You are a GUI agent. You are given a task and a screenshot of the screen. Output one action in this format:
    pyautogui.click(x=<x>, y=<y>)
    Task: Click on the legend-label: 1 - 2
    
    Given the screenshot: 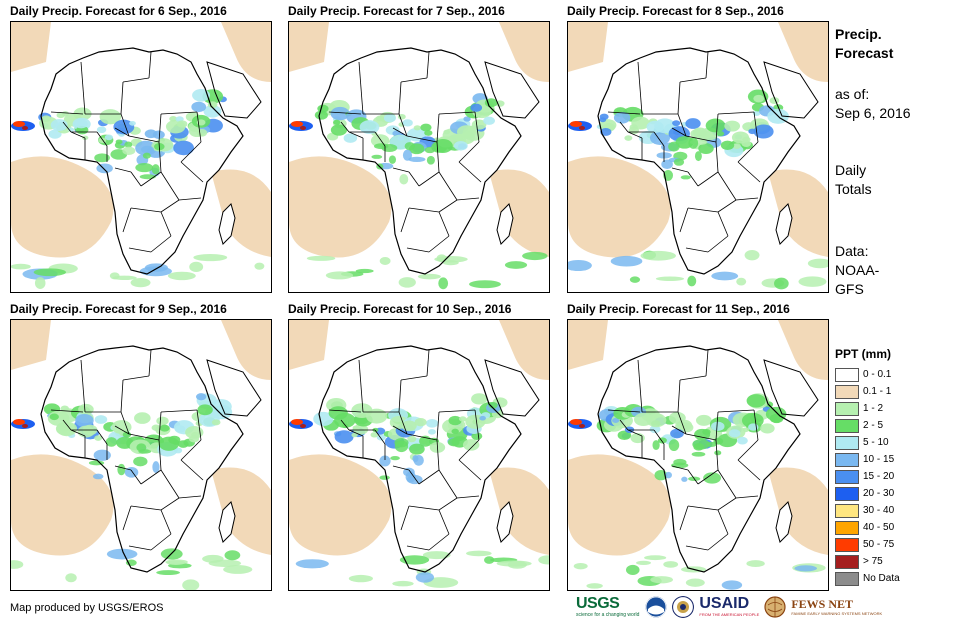 What is the action you would take?
    pyautogui.click(x=873, y=408)
    